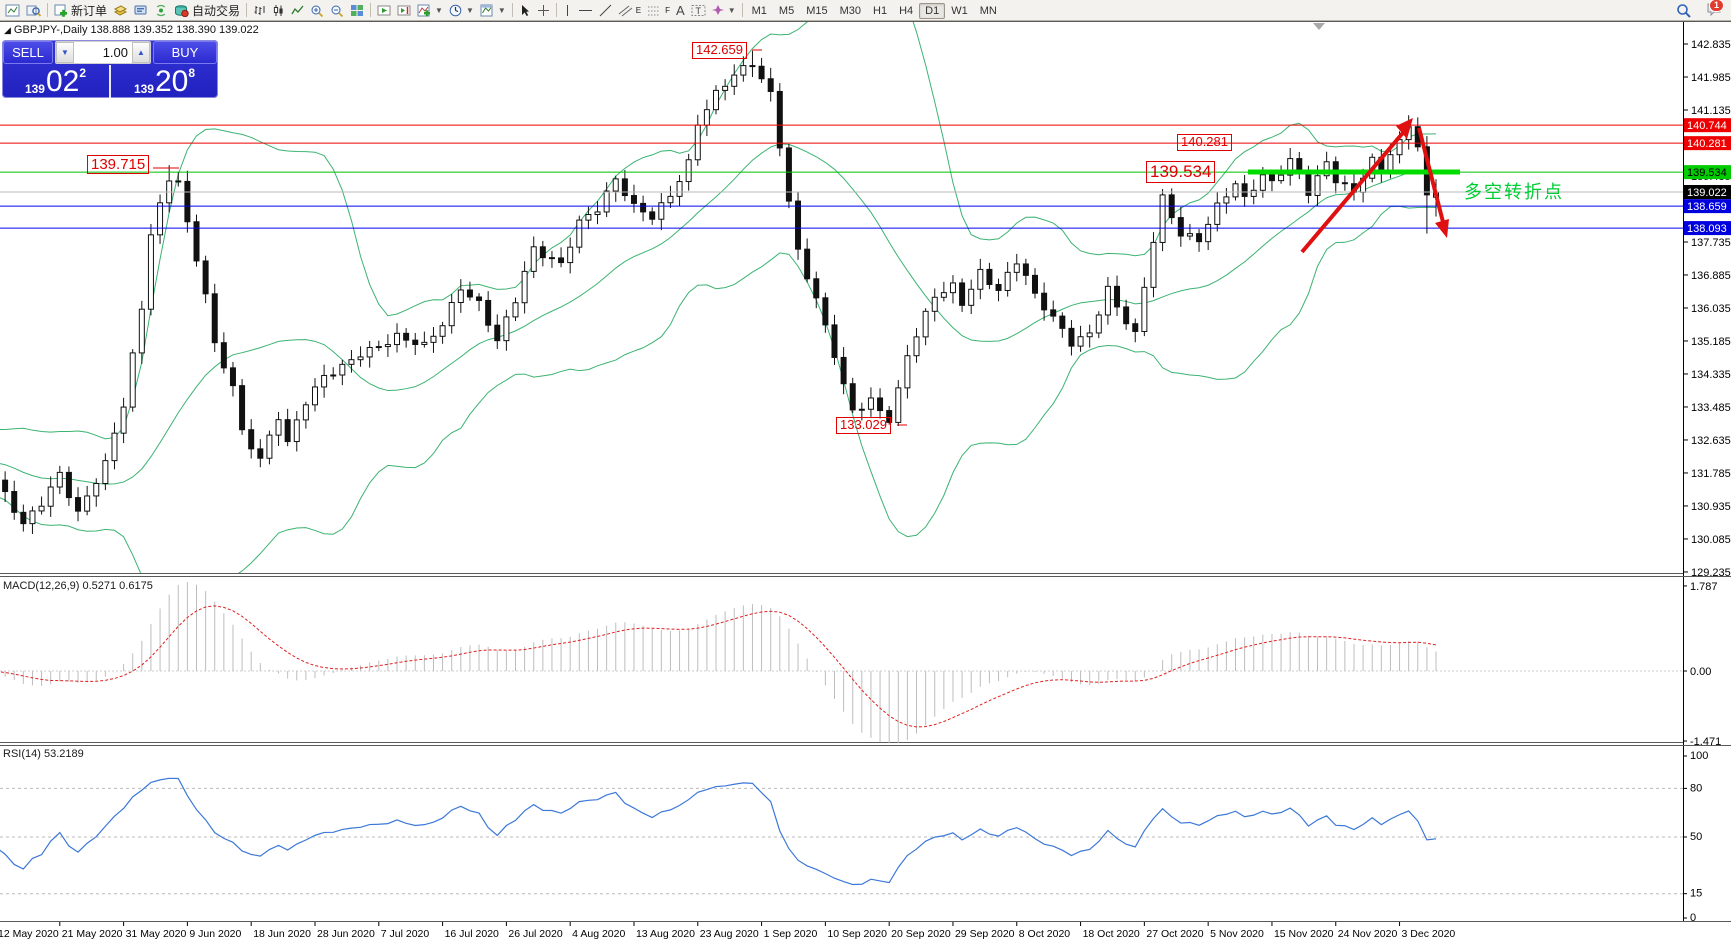 Image resolution: width=1731 pixels, height=944 pixels. Describe the element at coordinates (1711, 441) in the screenshot. I see `svg-text: 132.635` at that location.